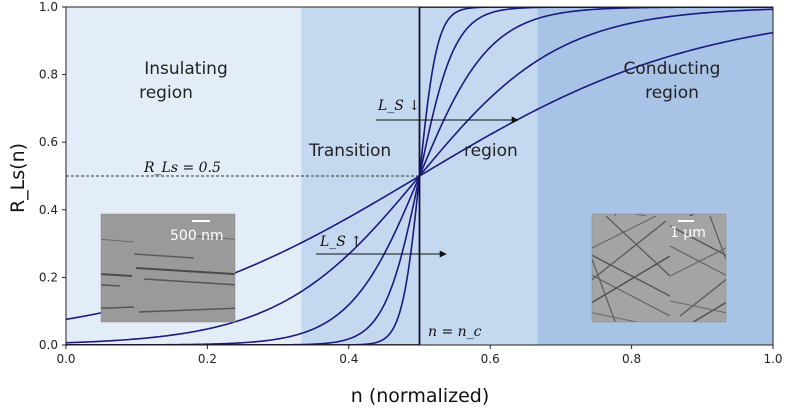 The image size is (795, 413). What do you see at coordinates (207, 359) in the screenshot?
I see `x-tick-label: 0.2` at bounding box center [207, 359].